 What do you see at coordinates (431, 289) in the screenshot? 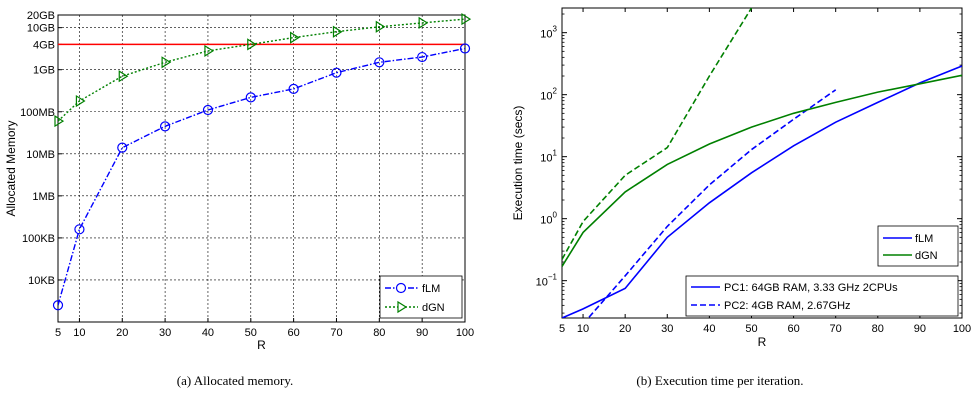
I see `legend-label-fLM: fLM` at bounding box center [431, 289].